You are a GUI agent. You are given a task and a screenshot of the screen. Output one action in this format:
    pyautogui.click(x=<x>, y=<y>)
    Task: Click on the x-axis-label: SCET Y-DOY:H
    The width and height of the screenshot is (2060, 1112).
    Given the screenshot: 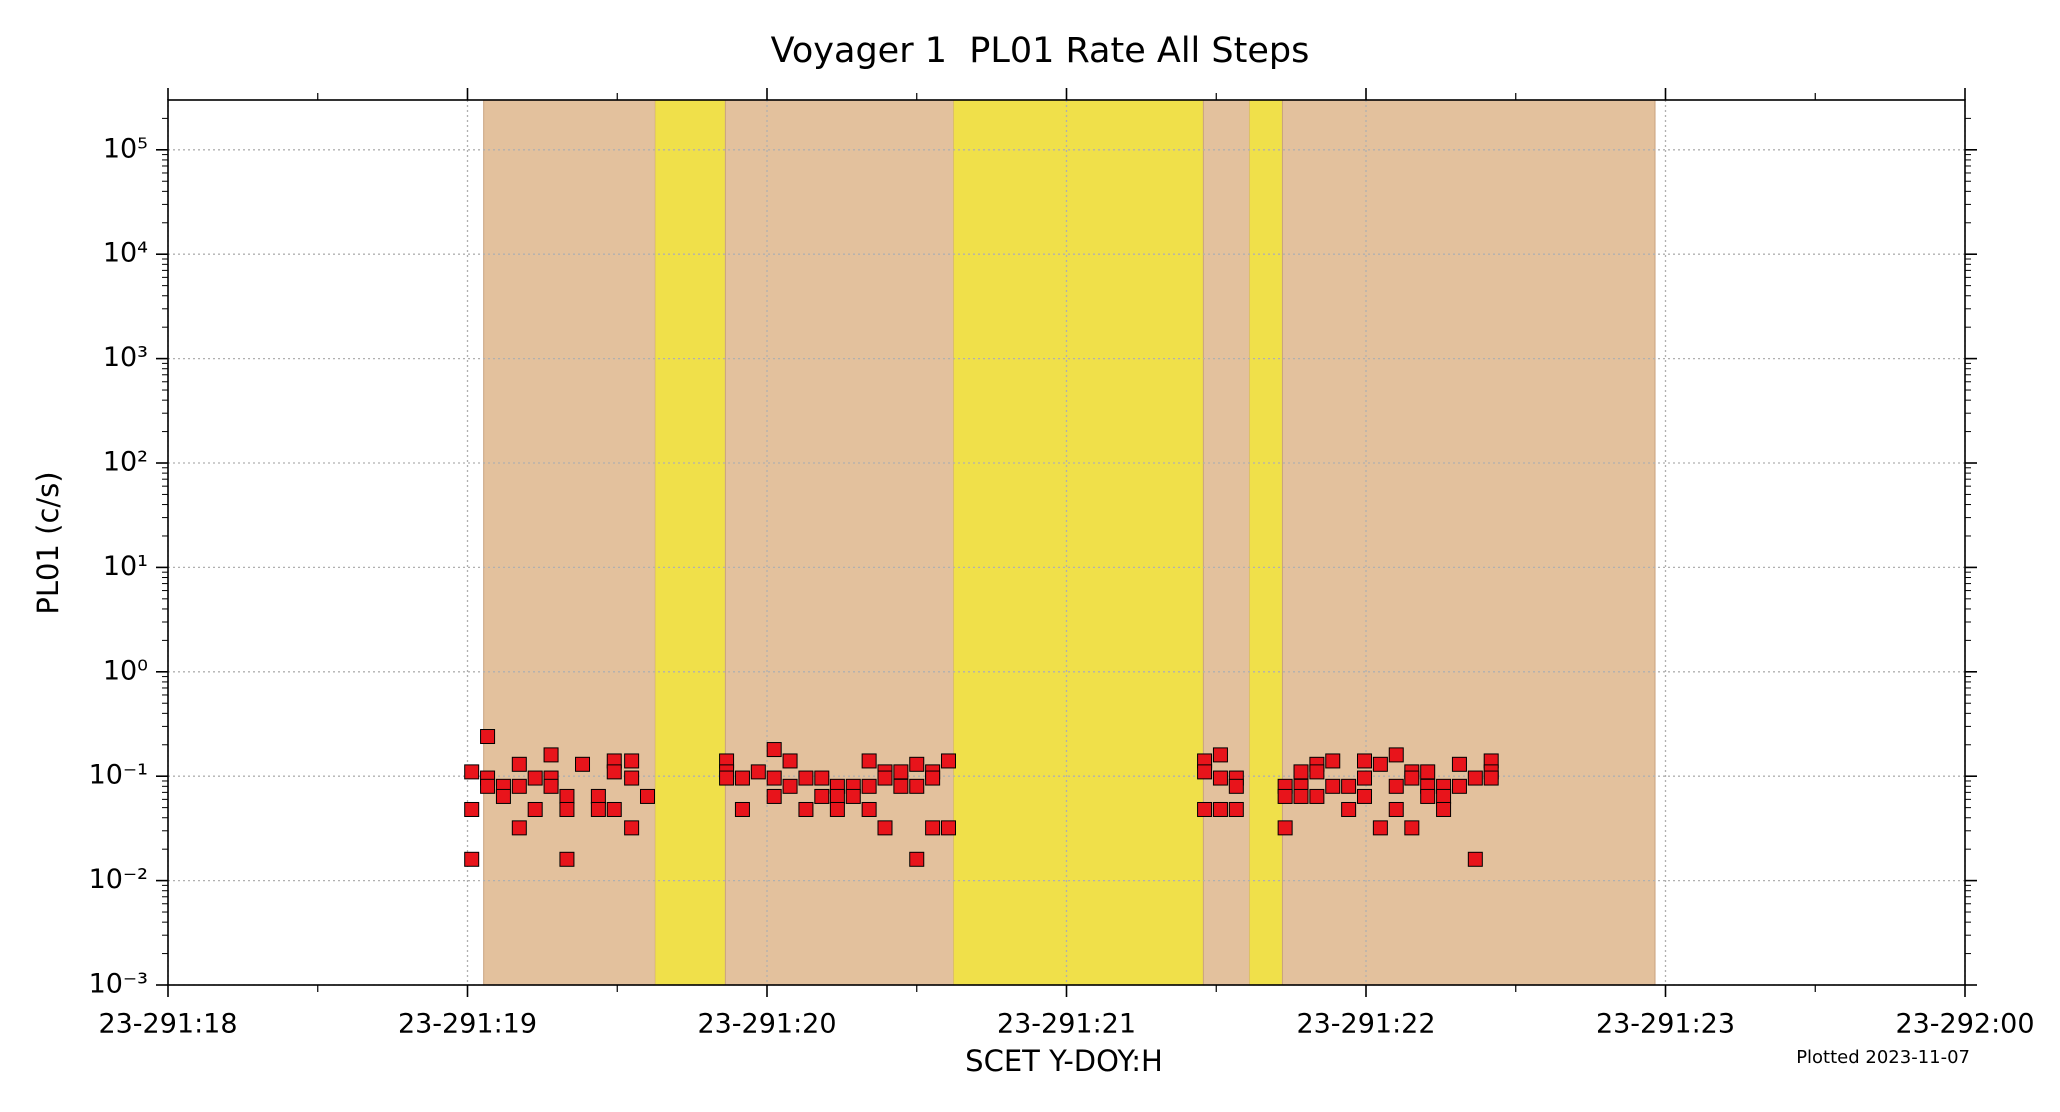 What is the action you would take?
    pyautogui.click(x=1064, y=1061)
    